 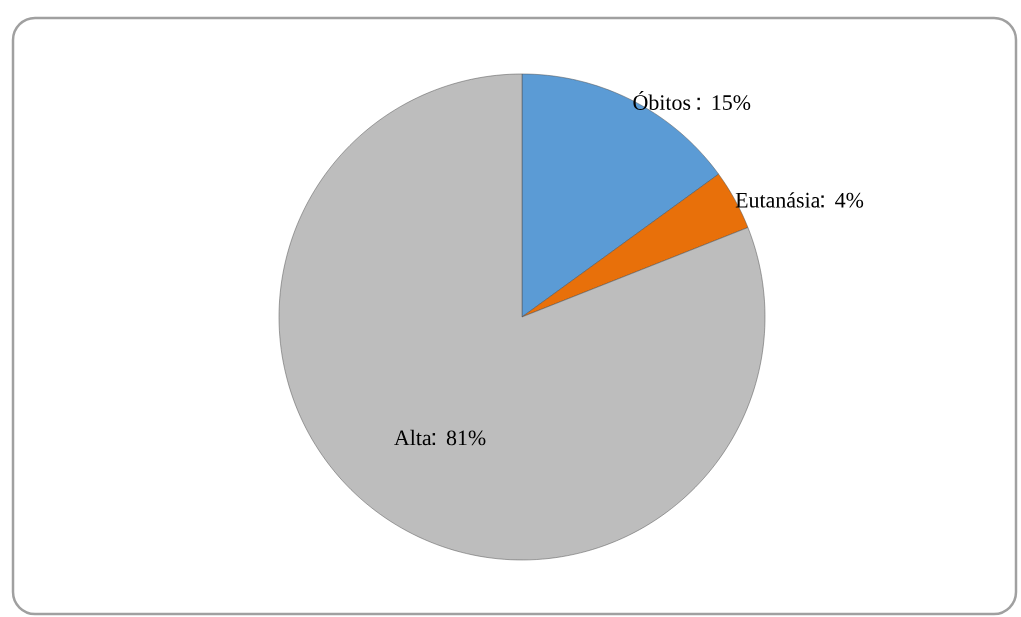 What do you see at coordinates (413, 437) in the screenshot?
I see `slice-label: Alta` at bounding box center [413, 437].